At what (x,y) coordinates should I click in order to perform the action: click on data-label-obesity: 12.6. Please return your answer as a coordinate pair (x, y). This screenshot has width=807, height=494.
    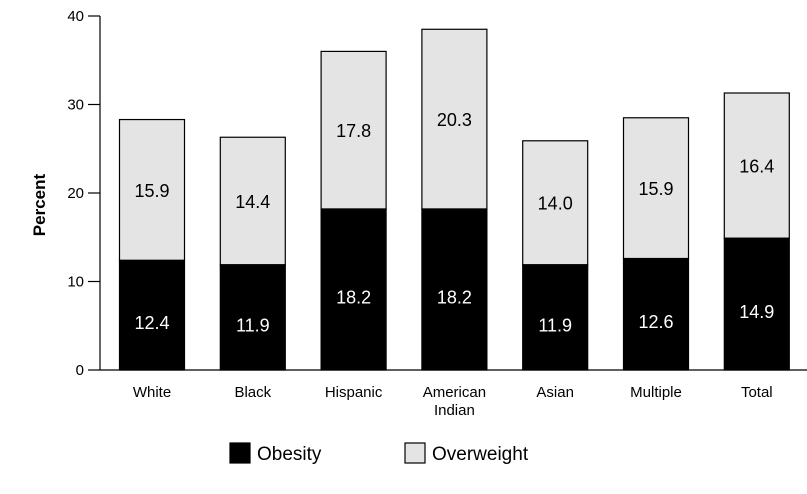
    Looking at the image, I should click on (655, 322).